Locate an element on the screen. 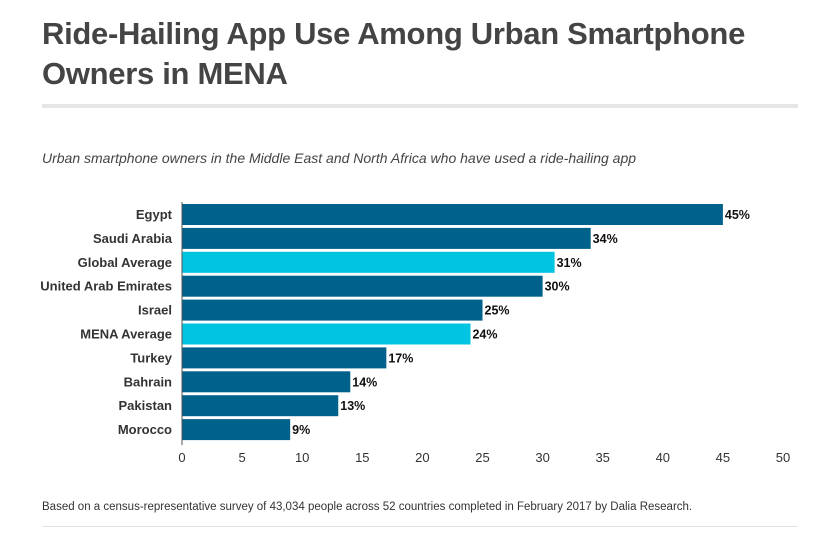 This screenshot has width=829, height=538. category-label: Saudi Arabia is located at coordinates (133, 238).